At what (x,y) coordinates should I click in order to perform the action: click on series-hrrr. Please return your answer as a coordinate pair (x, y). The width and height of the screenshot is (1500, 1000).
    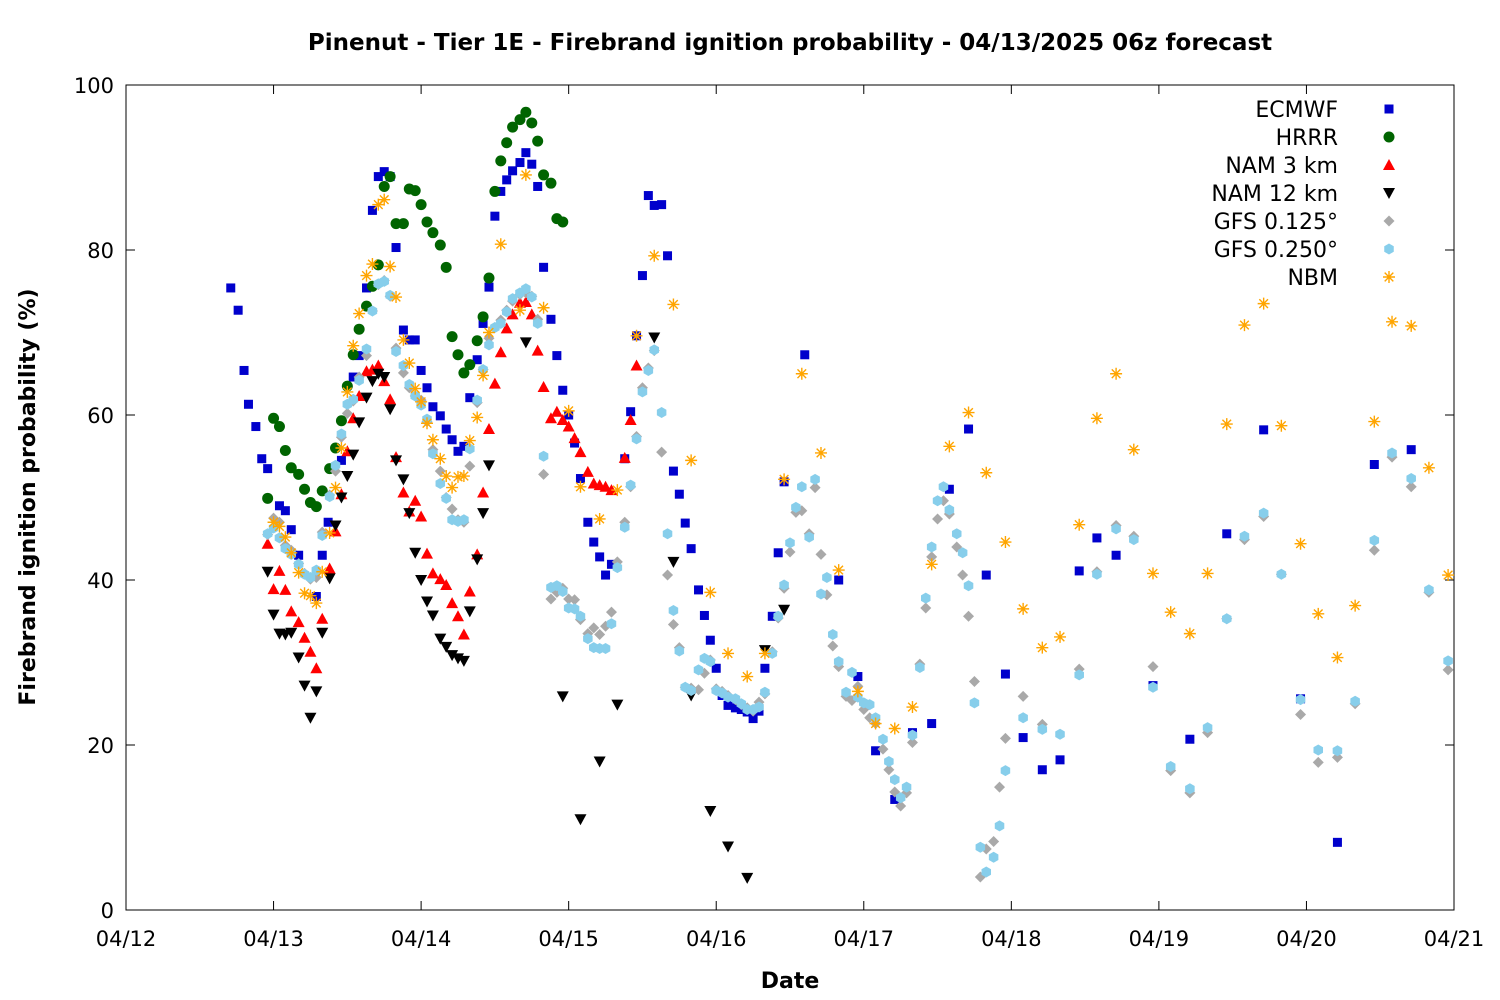
    Looking at the image, I should click on (415, 309).